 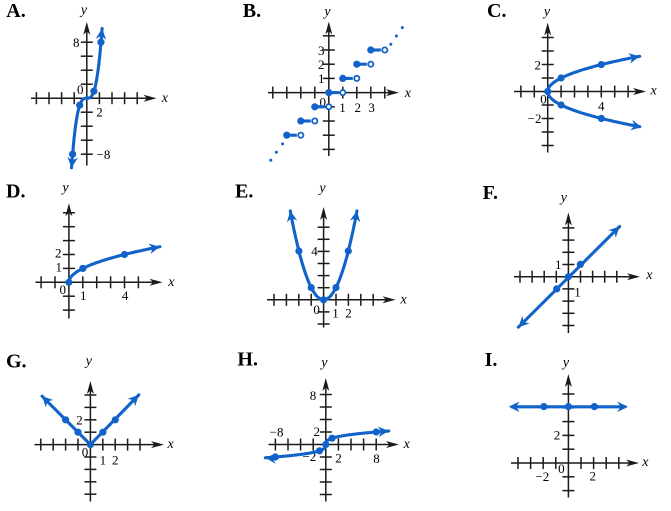 I want to click on svg-text: G., so click(x=16, y=362).